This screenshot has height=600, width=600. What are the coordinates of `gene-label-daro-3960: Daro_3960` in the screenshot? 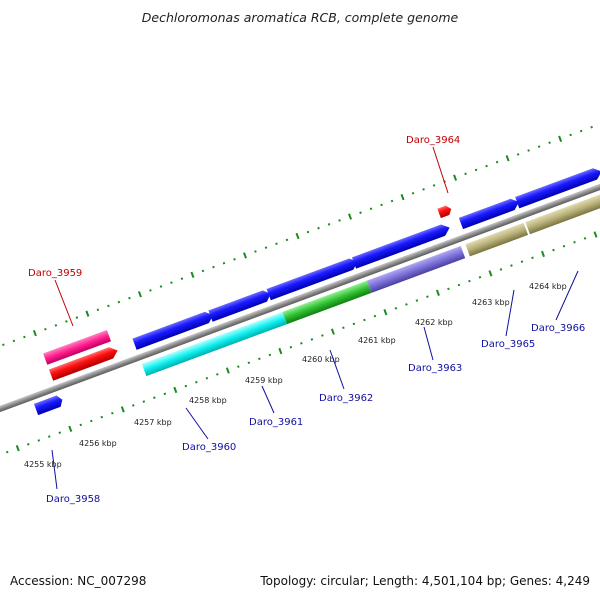 It's located at (209, 447).